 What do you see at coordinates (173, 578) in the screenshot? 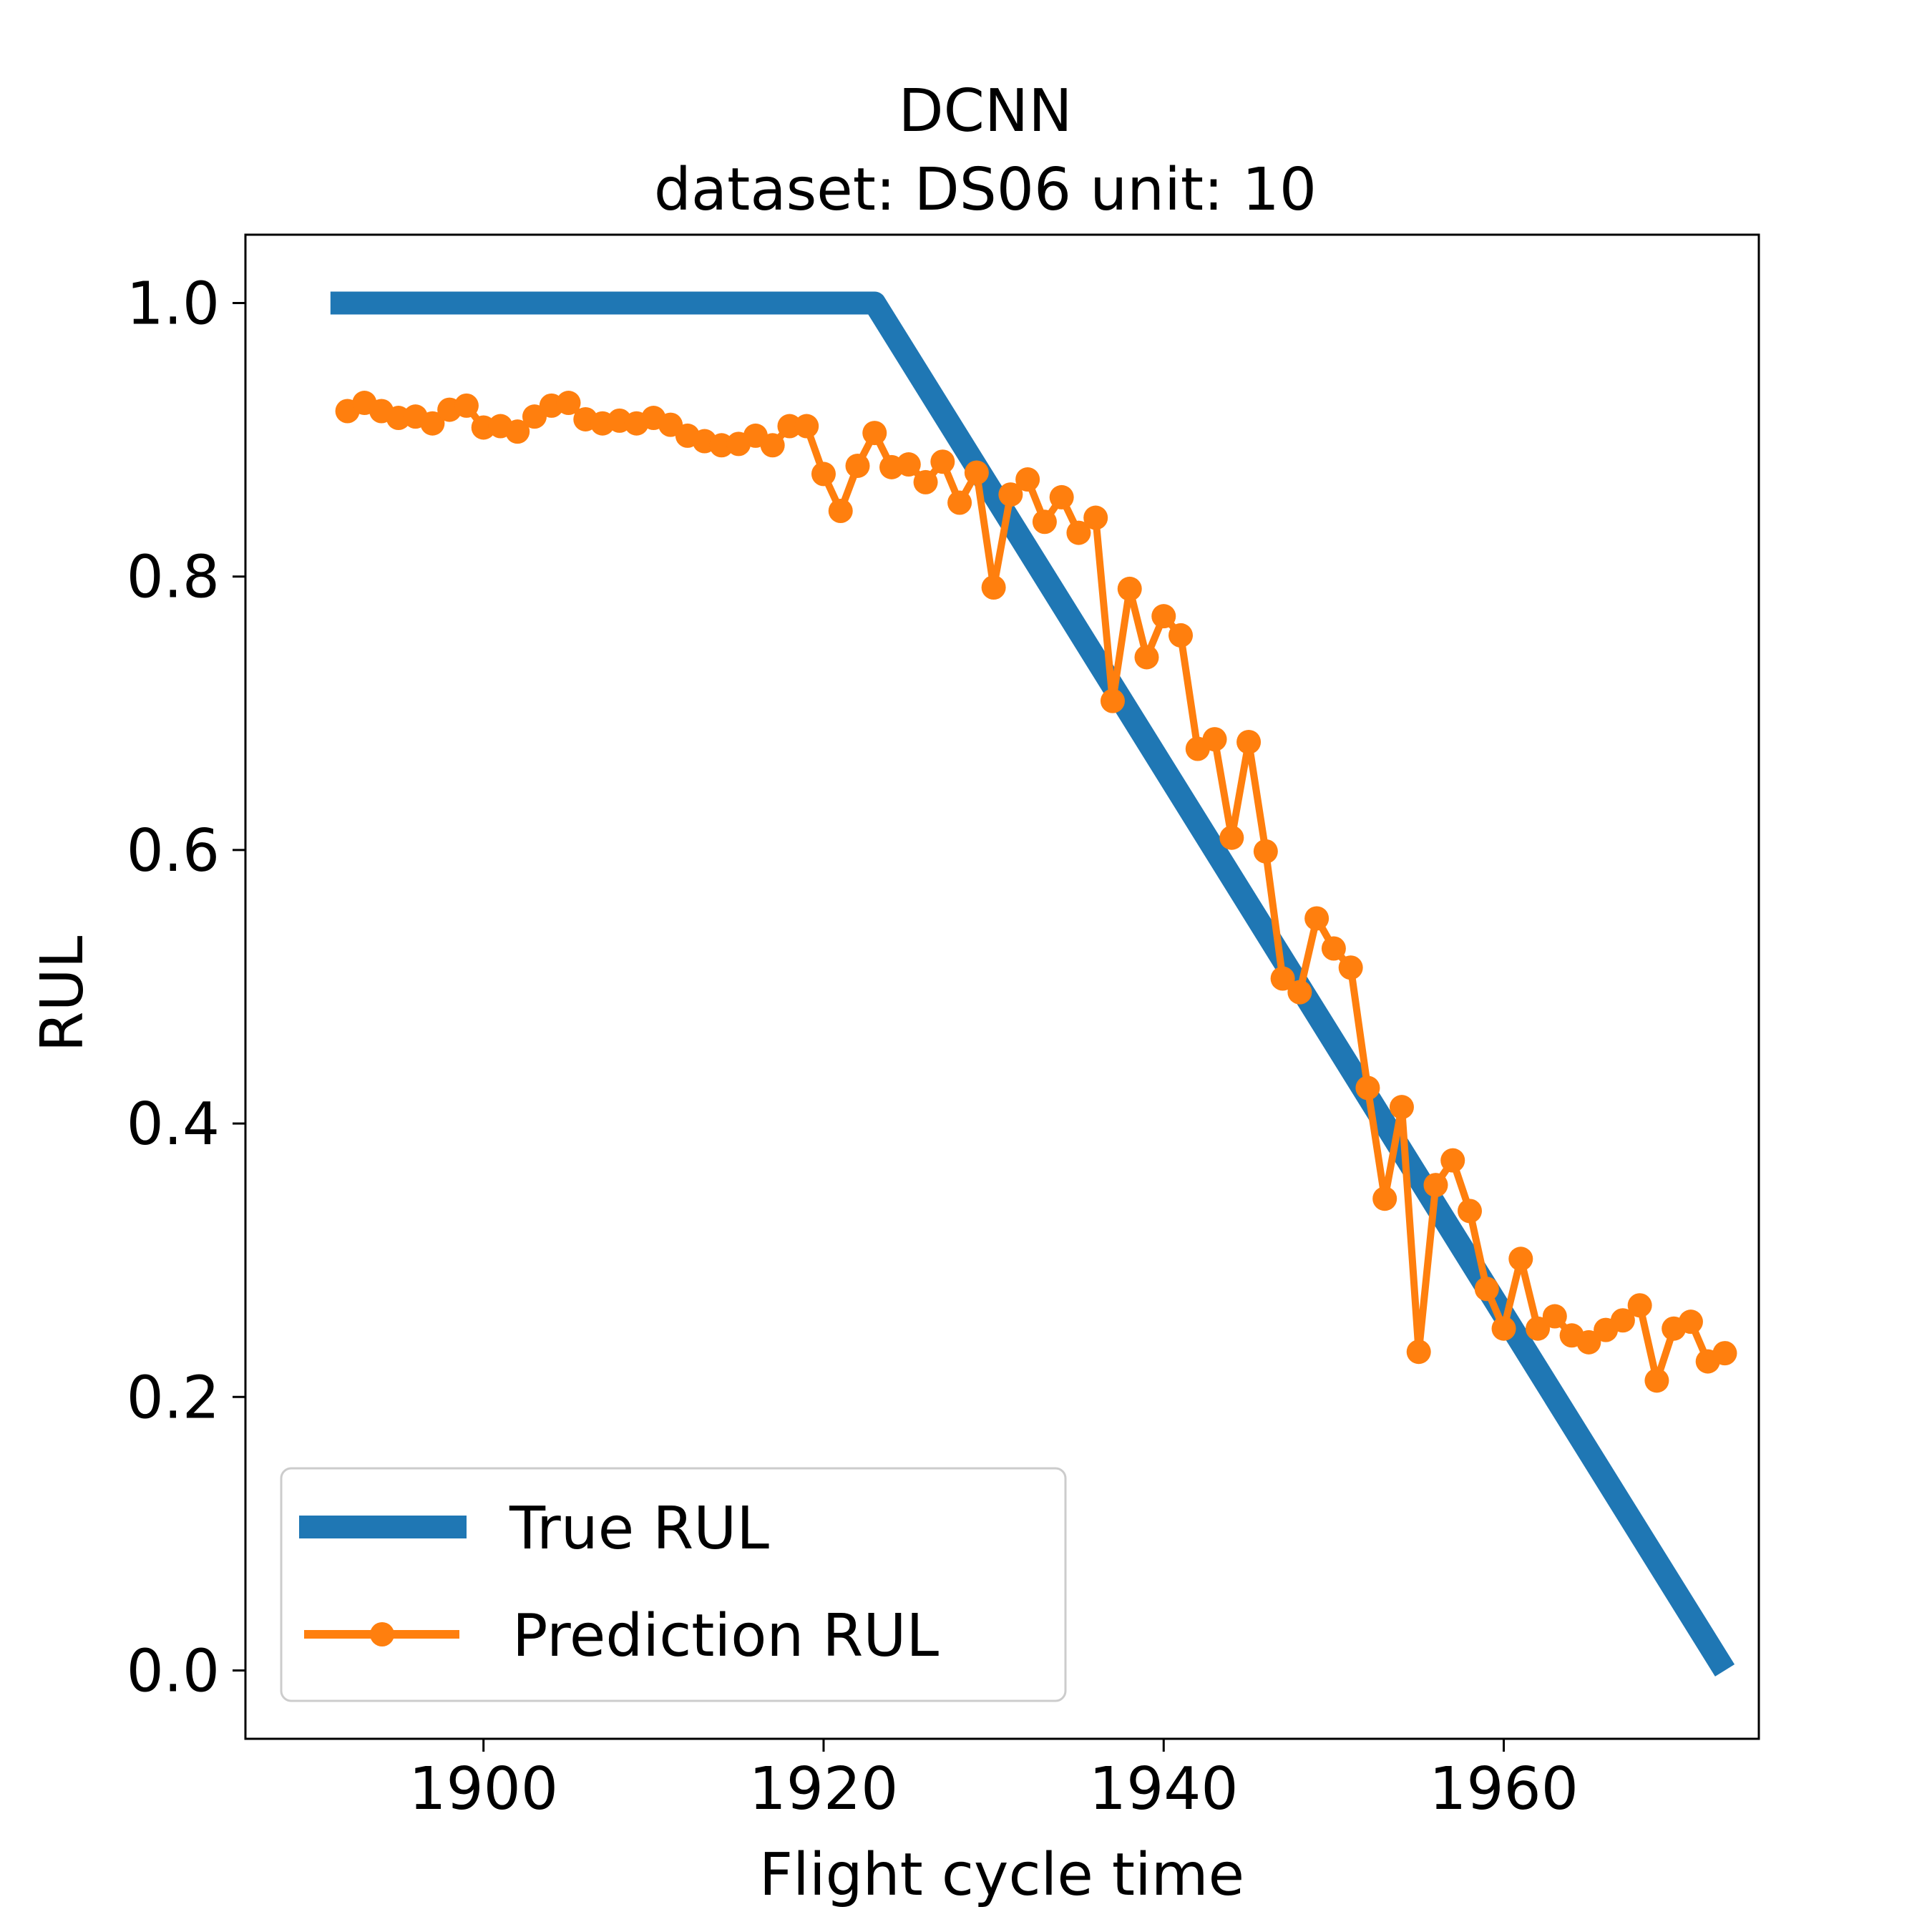
I see `y-tick-label: 0.8` at bounding box center [173, 578].